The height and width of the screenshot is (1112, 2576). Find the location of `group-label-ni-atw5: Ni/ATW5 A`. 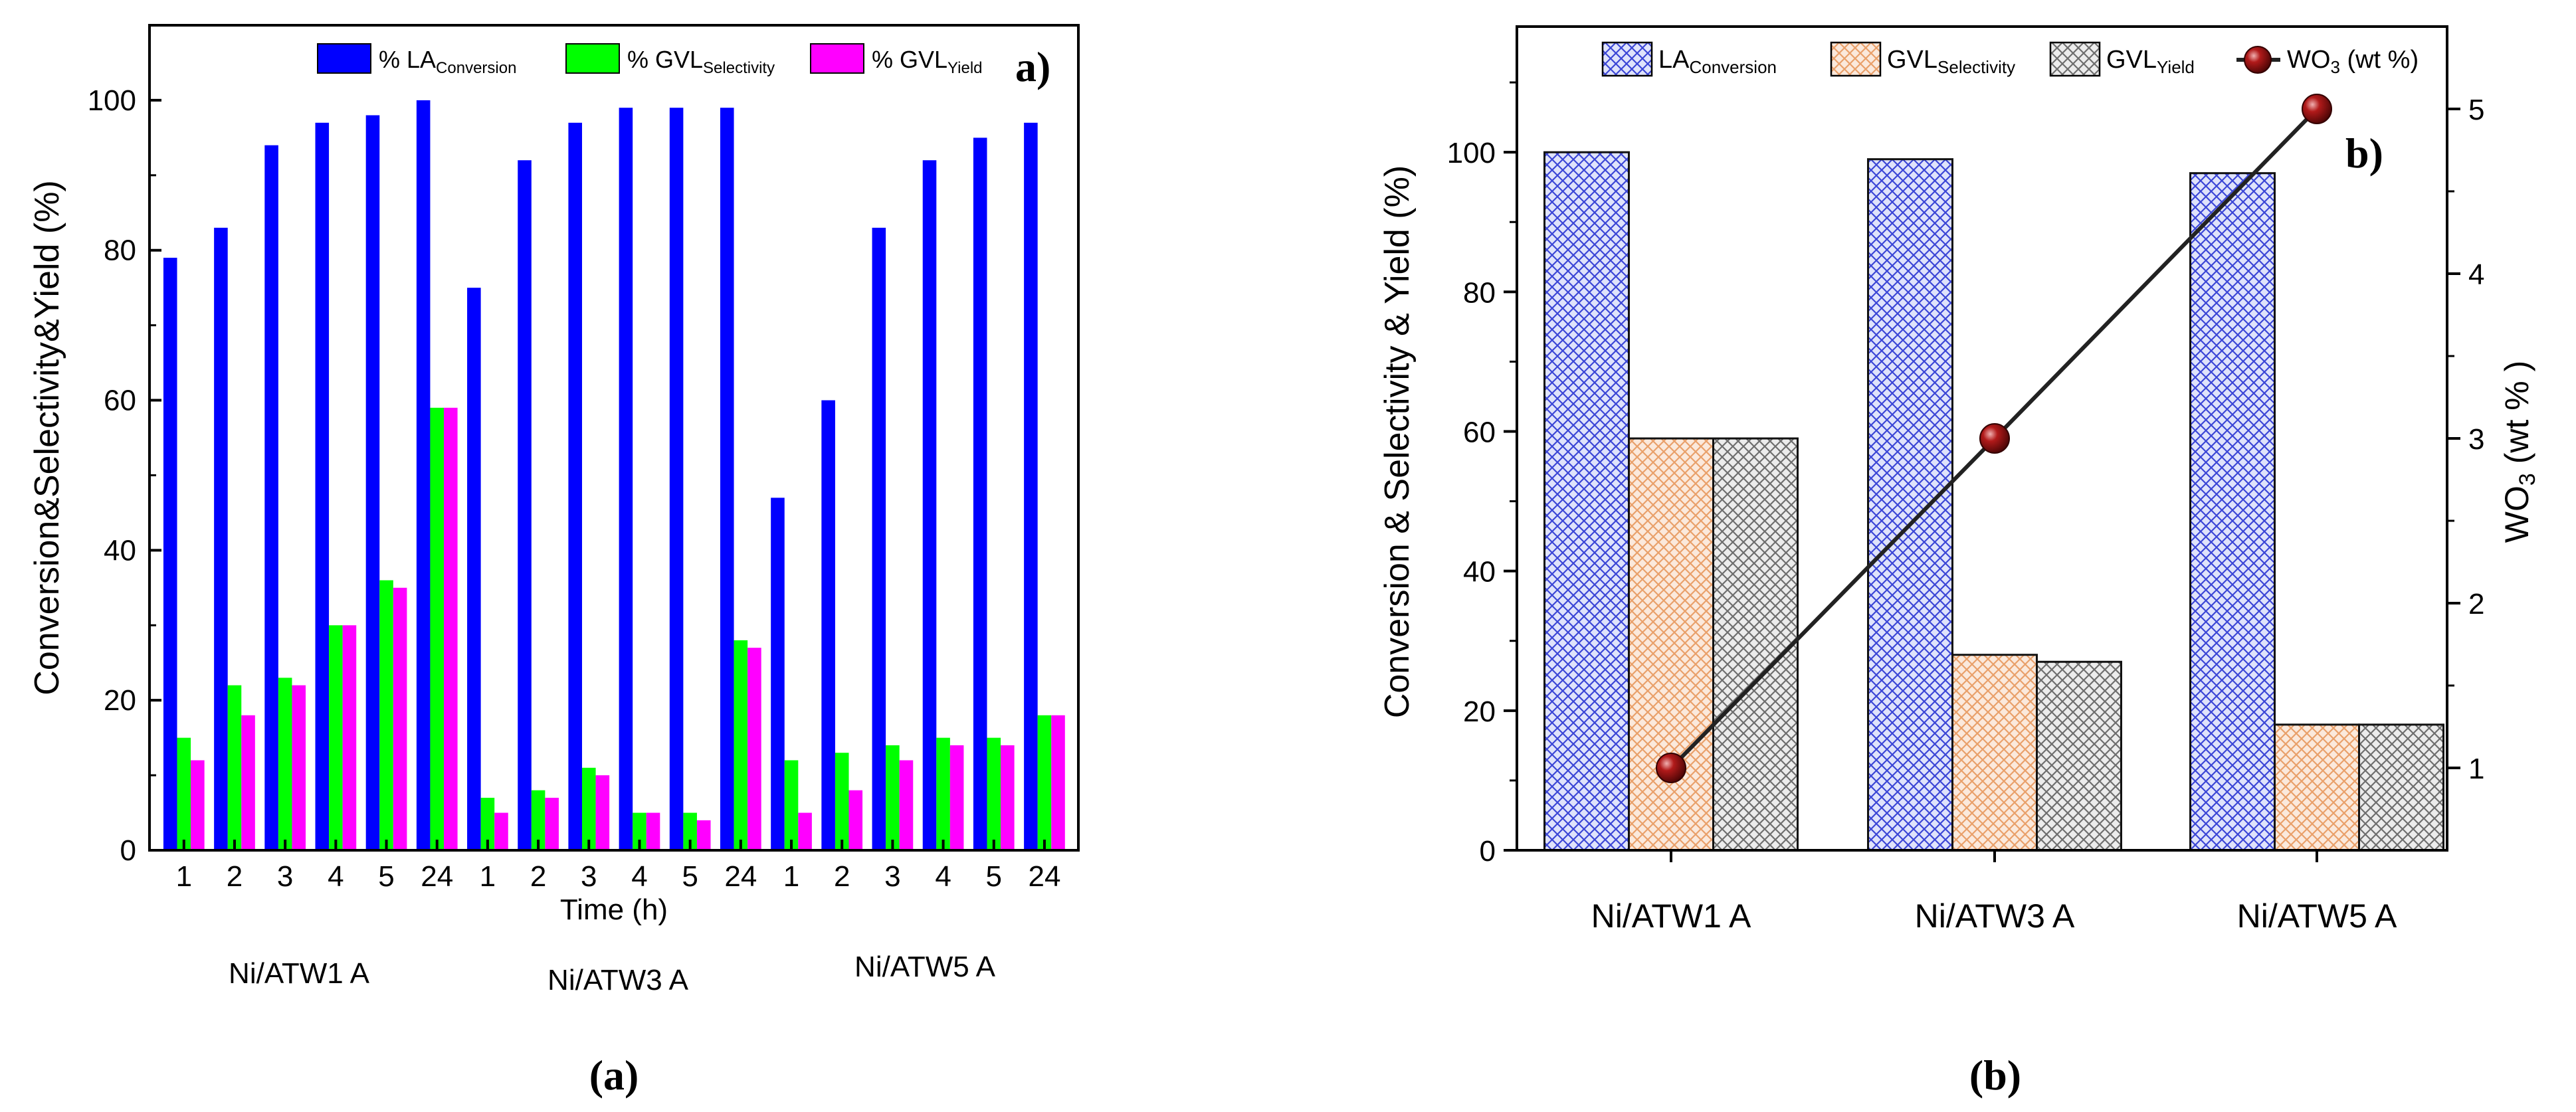

group-label-ni-atw5: Ni/ATW5 A is located at coordinates (925, 967).